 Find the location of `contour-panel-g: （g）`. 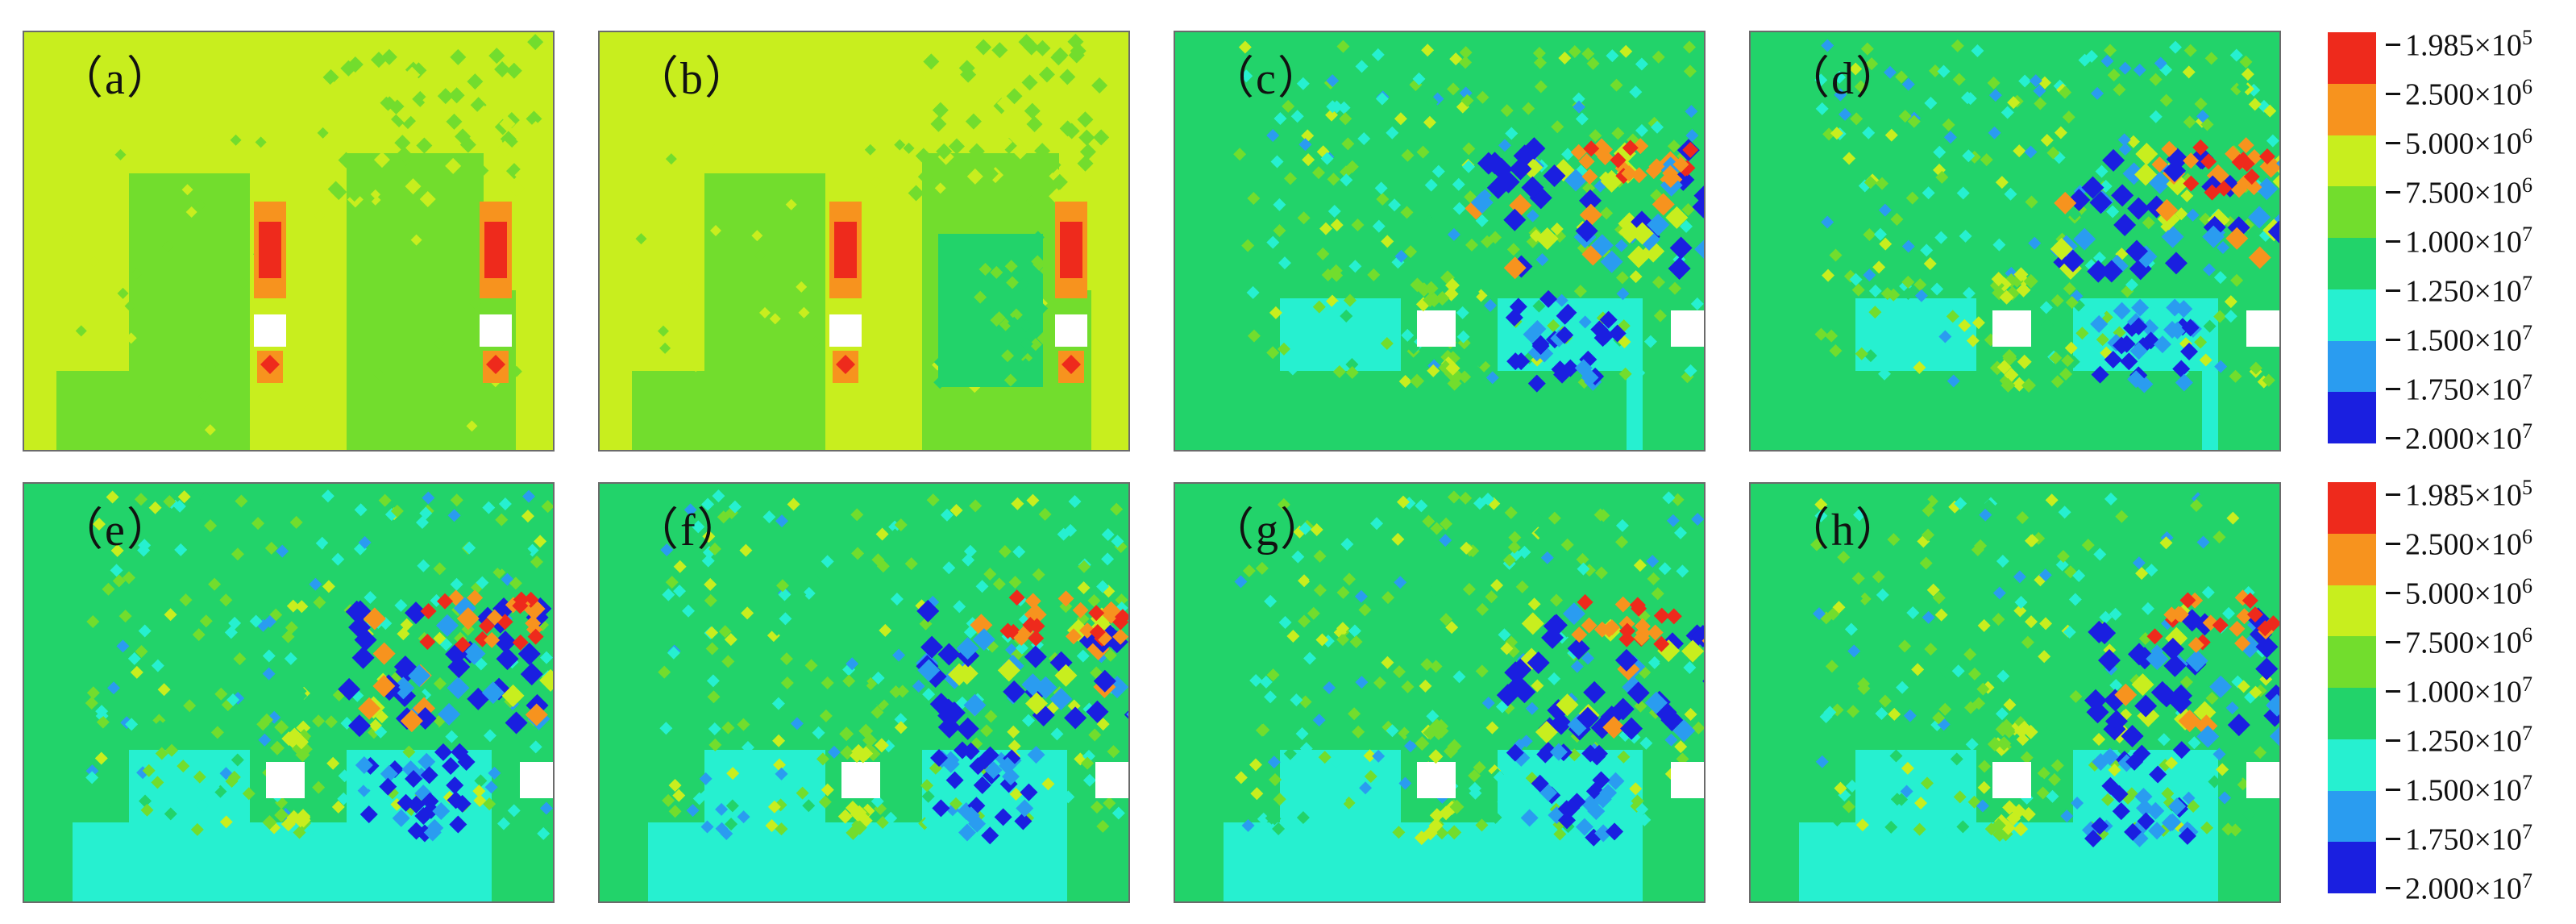

contour-panel-g: （g） is located at coordinates (1440, 692).